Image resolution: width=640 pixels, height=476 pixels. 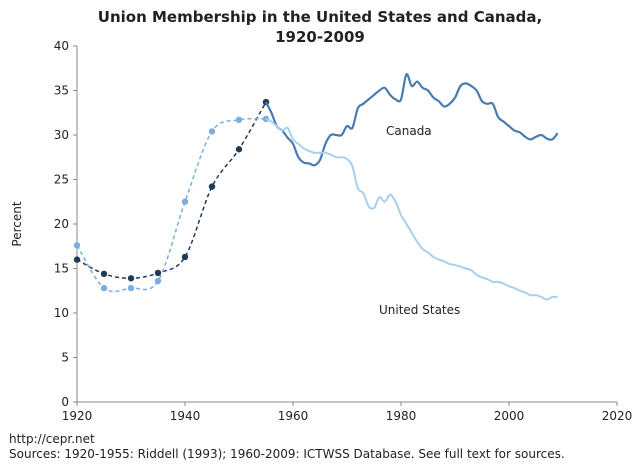 What do you see at coordinates (61, 269) in the screenshot?
I see `y-tick-label: 15` at bounding box center [61, 269].